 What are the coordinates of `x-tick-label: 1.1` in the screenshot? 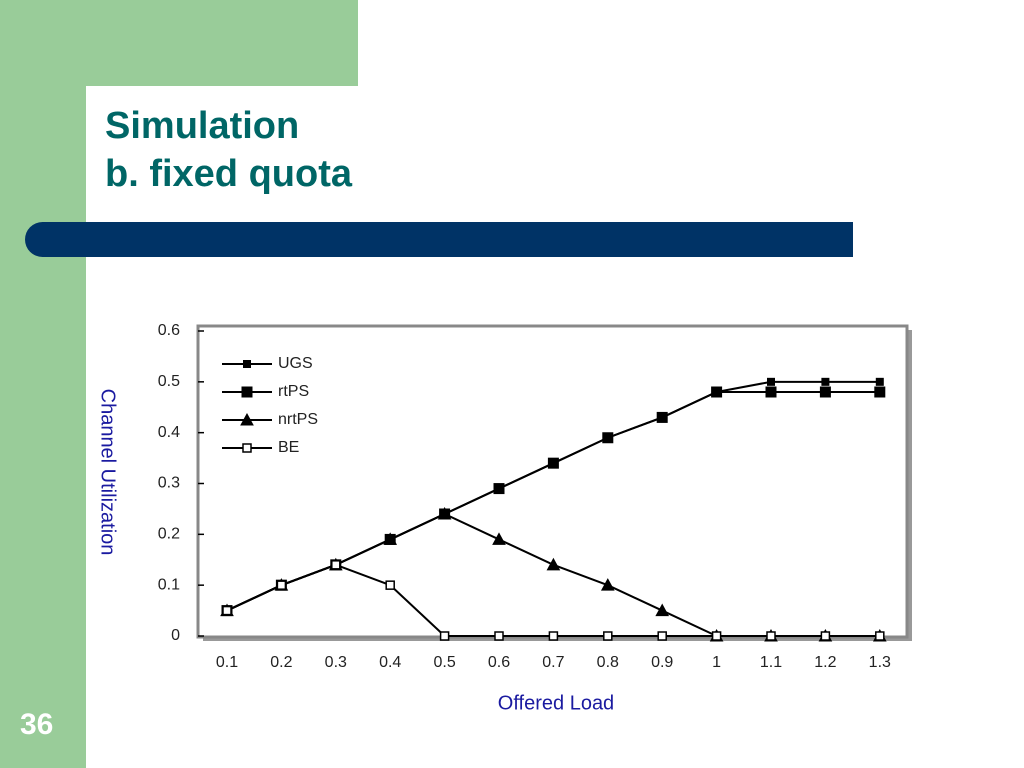 It's located at (771, 662).